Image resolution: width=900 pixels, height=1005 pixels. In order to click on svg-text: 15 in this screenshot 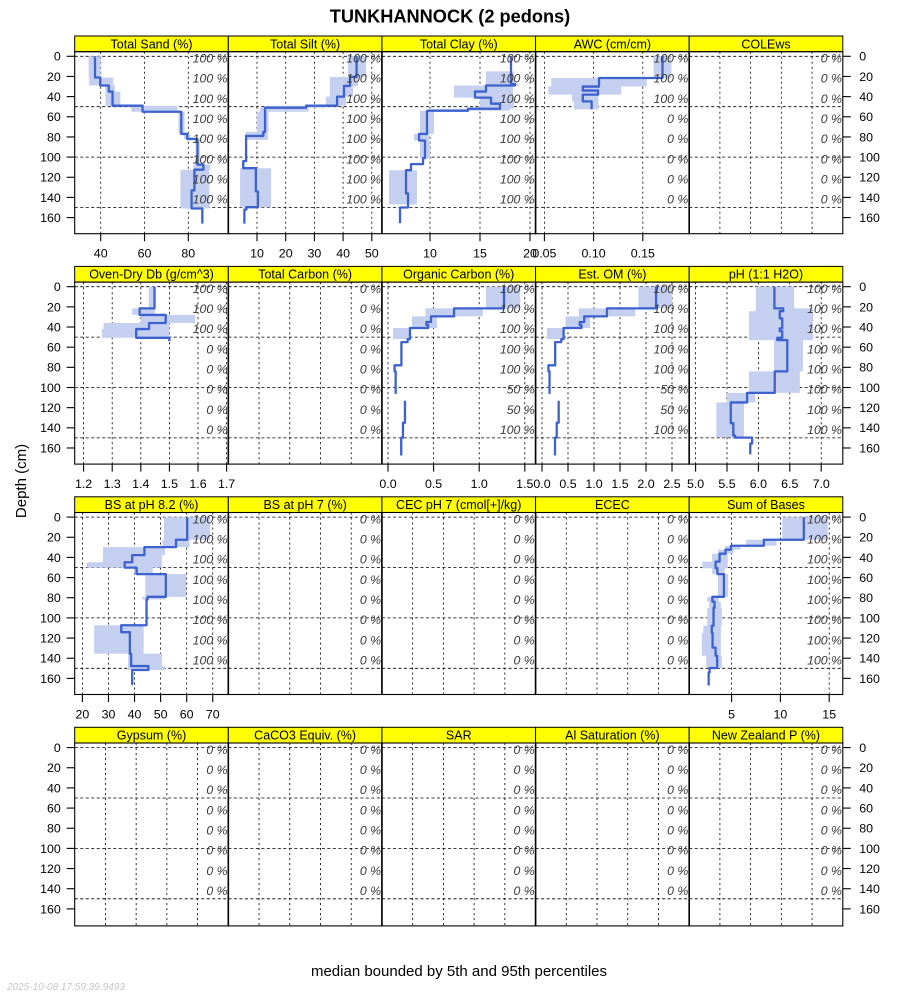, I will do `click(829, 714)`.